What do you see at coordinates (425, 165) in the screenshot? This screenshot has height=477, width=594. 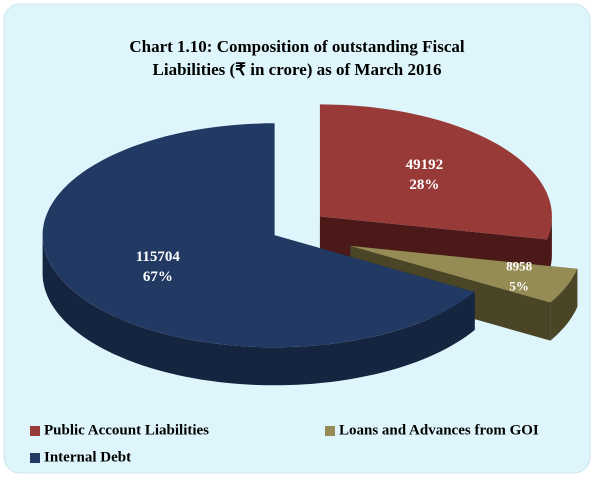 I see `data-label: 49192` at bounding box center [425, 165].